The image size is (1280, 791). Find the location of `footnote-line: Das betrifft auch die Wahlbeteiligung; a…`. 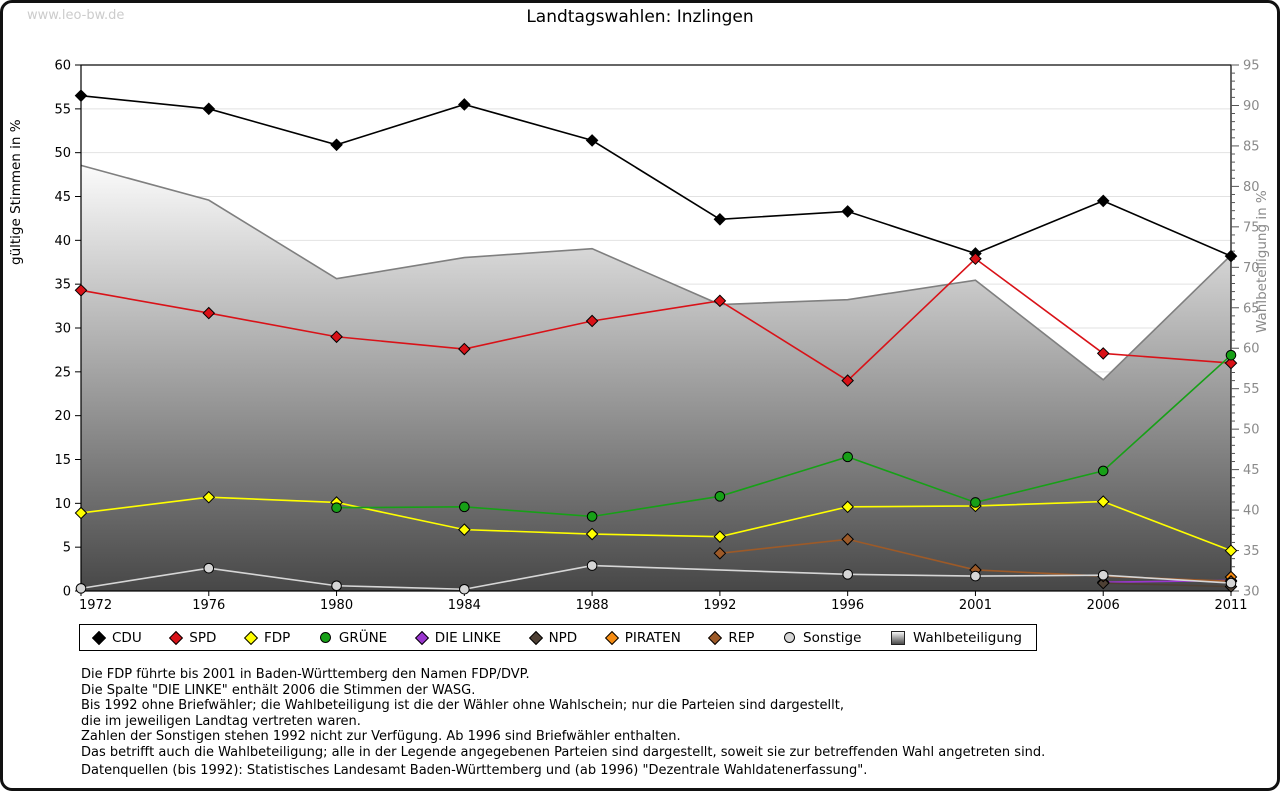

footnote-line: Das betrifft auch die Wahlbeteiligung; a… is located at coordinates (563, 752).